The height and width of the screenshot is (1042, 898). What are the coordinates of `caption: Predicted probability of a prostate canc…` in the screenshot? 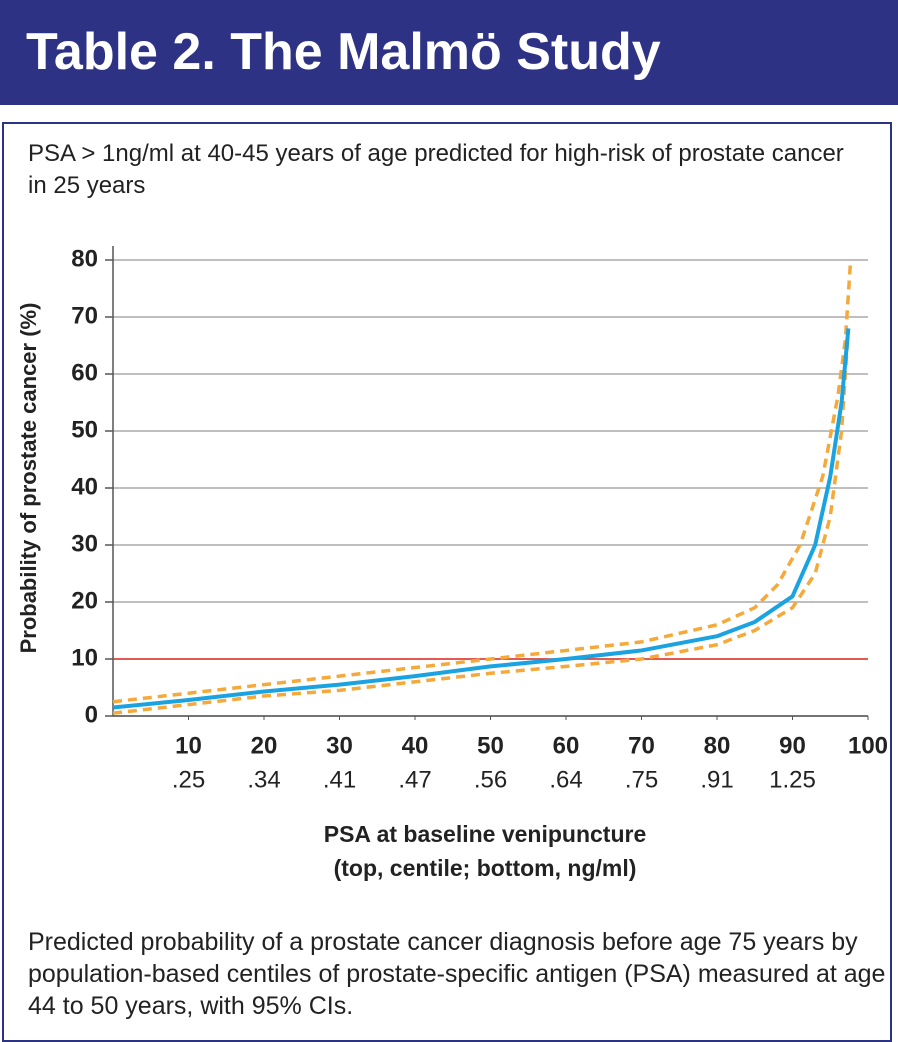 It's located at (457, 974).